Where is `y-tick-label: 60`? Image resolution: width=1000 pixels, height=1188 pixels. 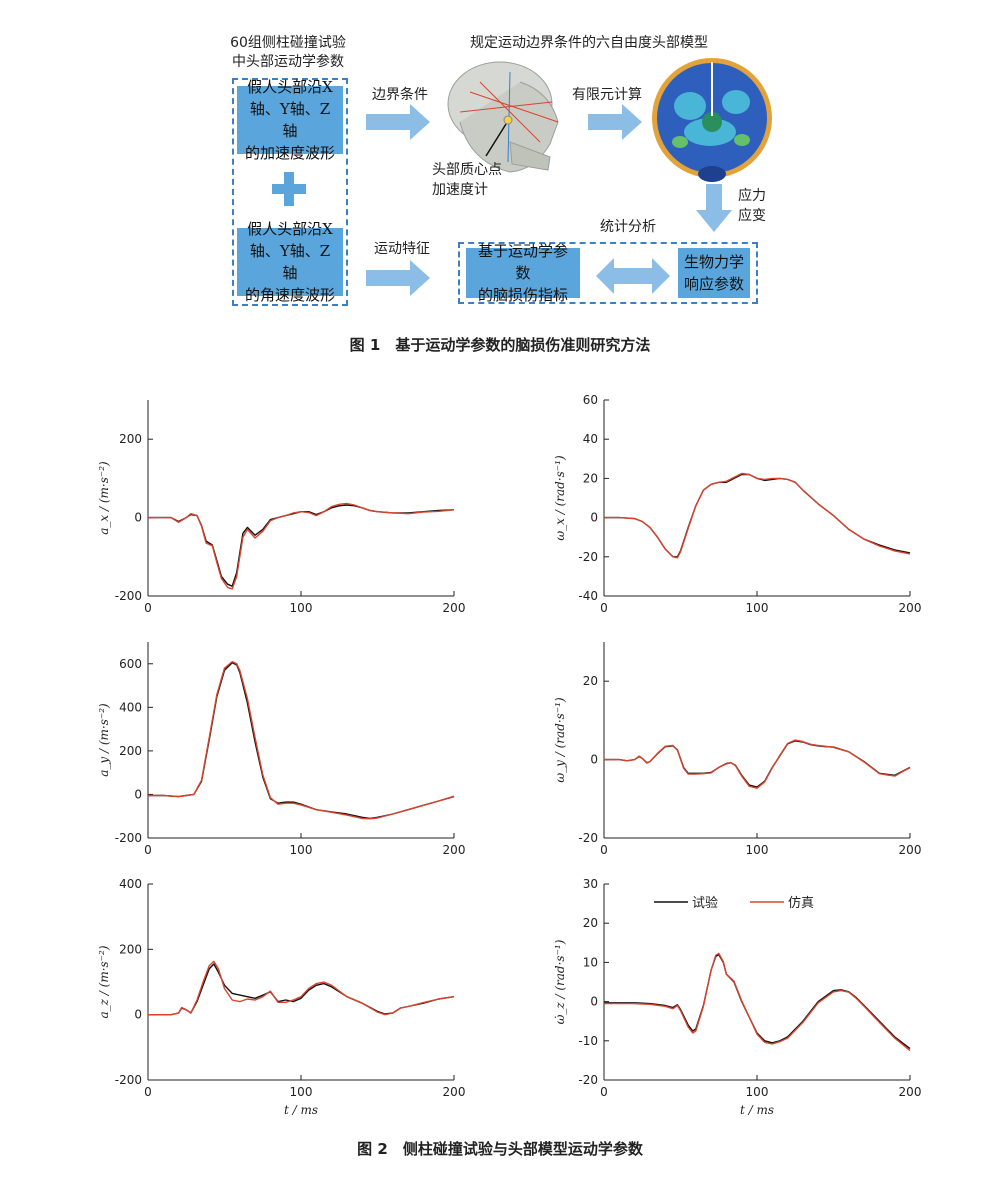 y-tick-label: 60 is located at coordinates (590, 400).